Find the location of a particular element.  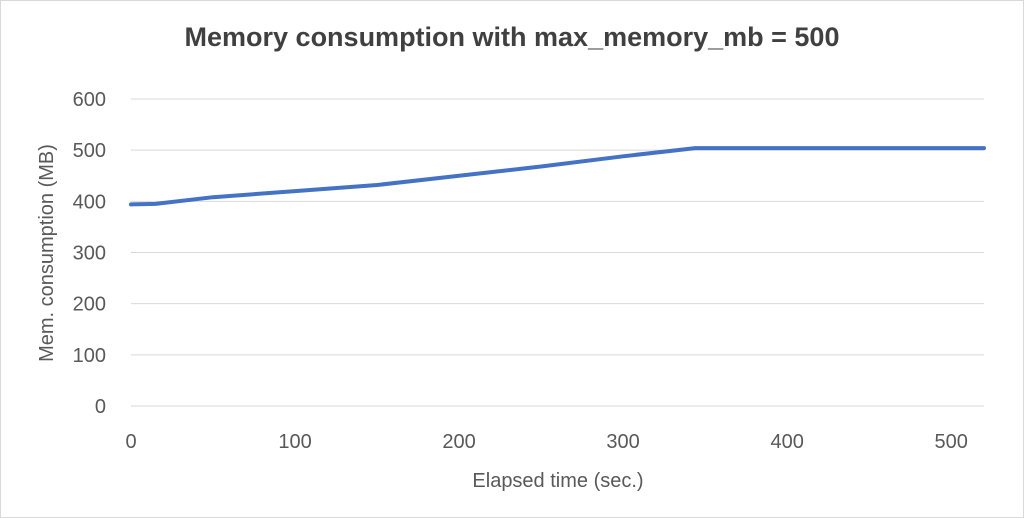

y-tick-label: 0 is located at coordinates (100, 407).